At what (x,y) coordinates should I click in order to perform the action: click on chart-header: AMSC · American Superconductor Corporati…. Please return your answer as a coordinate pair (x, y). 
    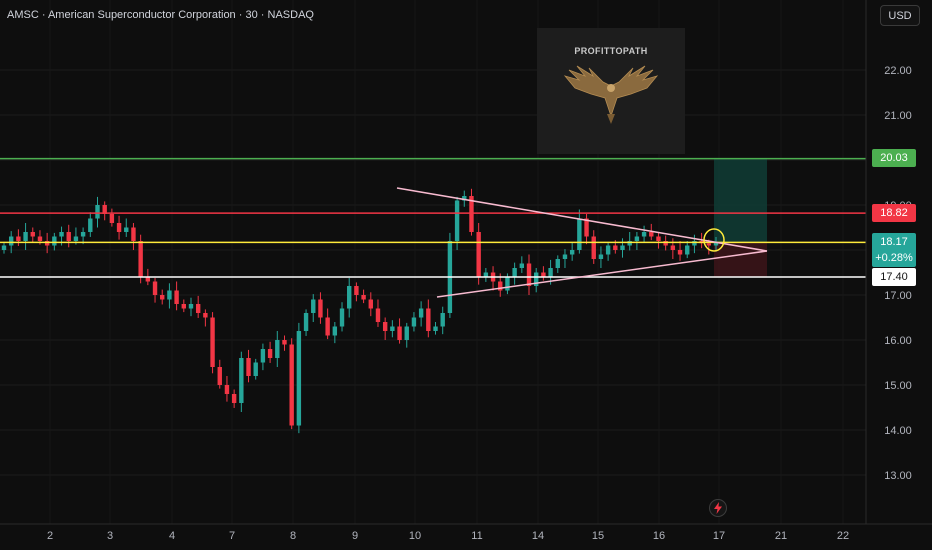
    Looking at the image, I should click on (160, 15).